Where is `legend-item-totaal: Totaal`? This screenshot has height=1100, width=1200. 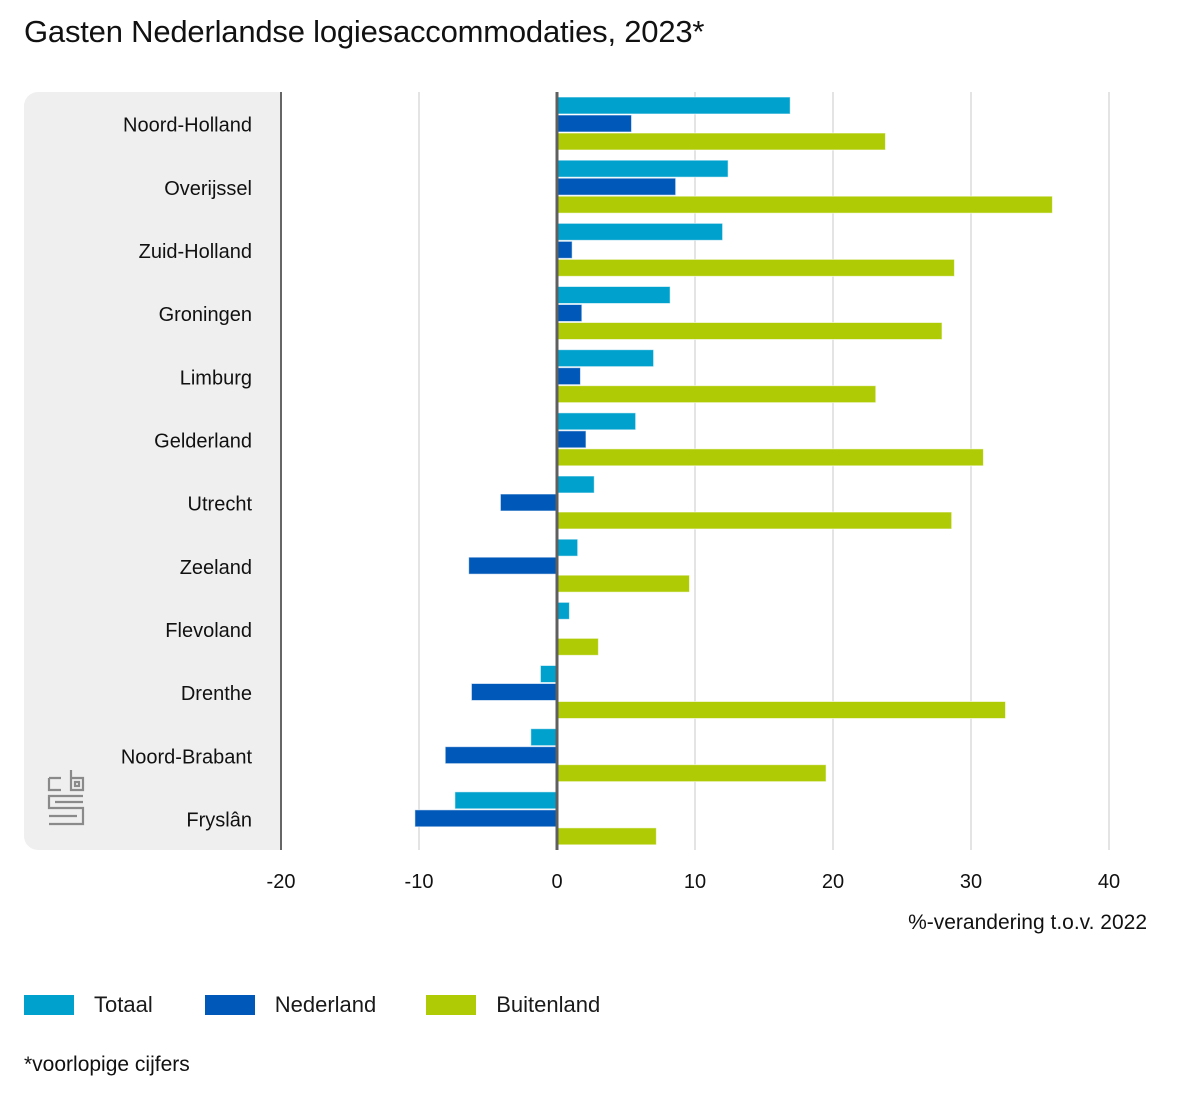 legend-item-totaal: Totaal is located at coordinates (88, 1005).